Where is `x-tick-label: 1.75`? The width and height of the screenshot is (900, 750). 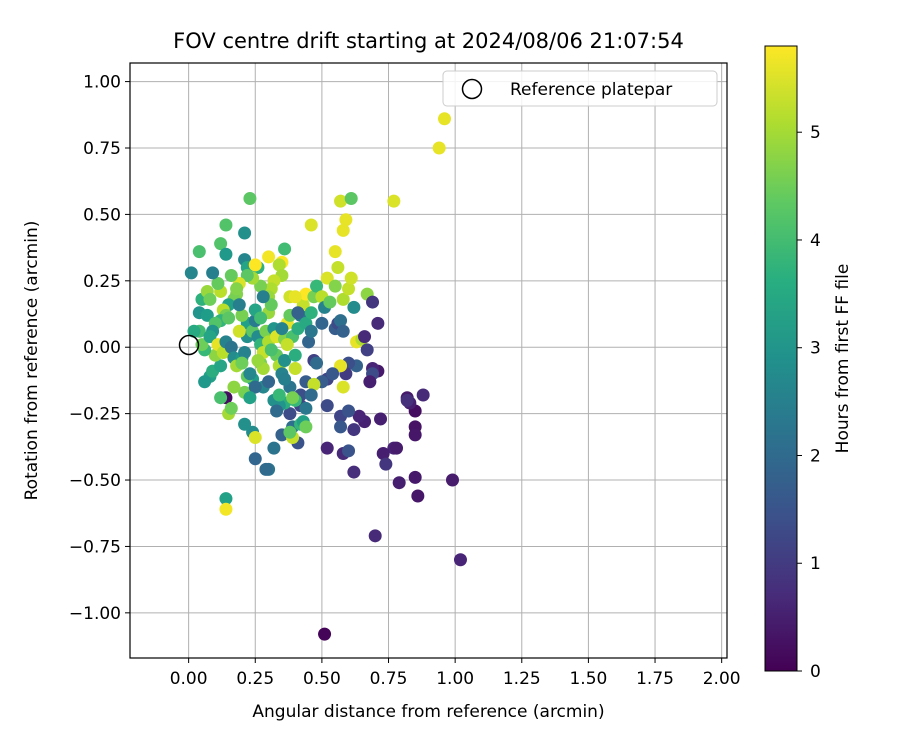 x-tick-label: 1.75 is located at coordinates (655, 679).